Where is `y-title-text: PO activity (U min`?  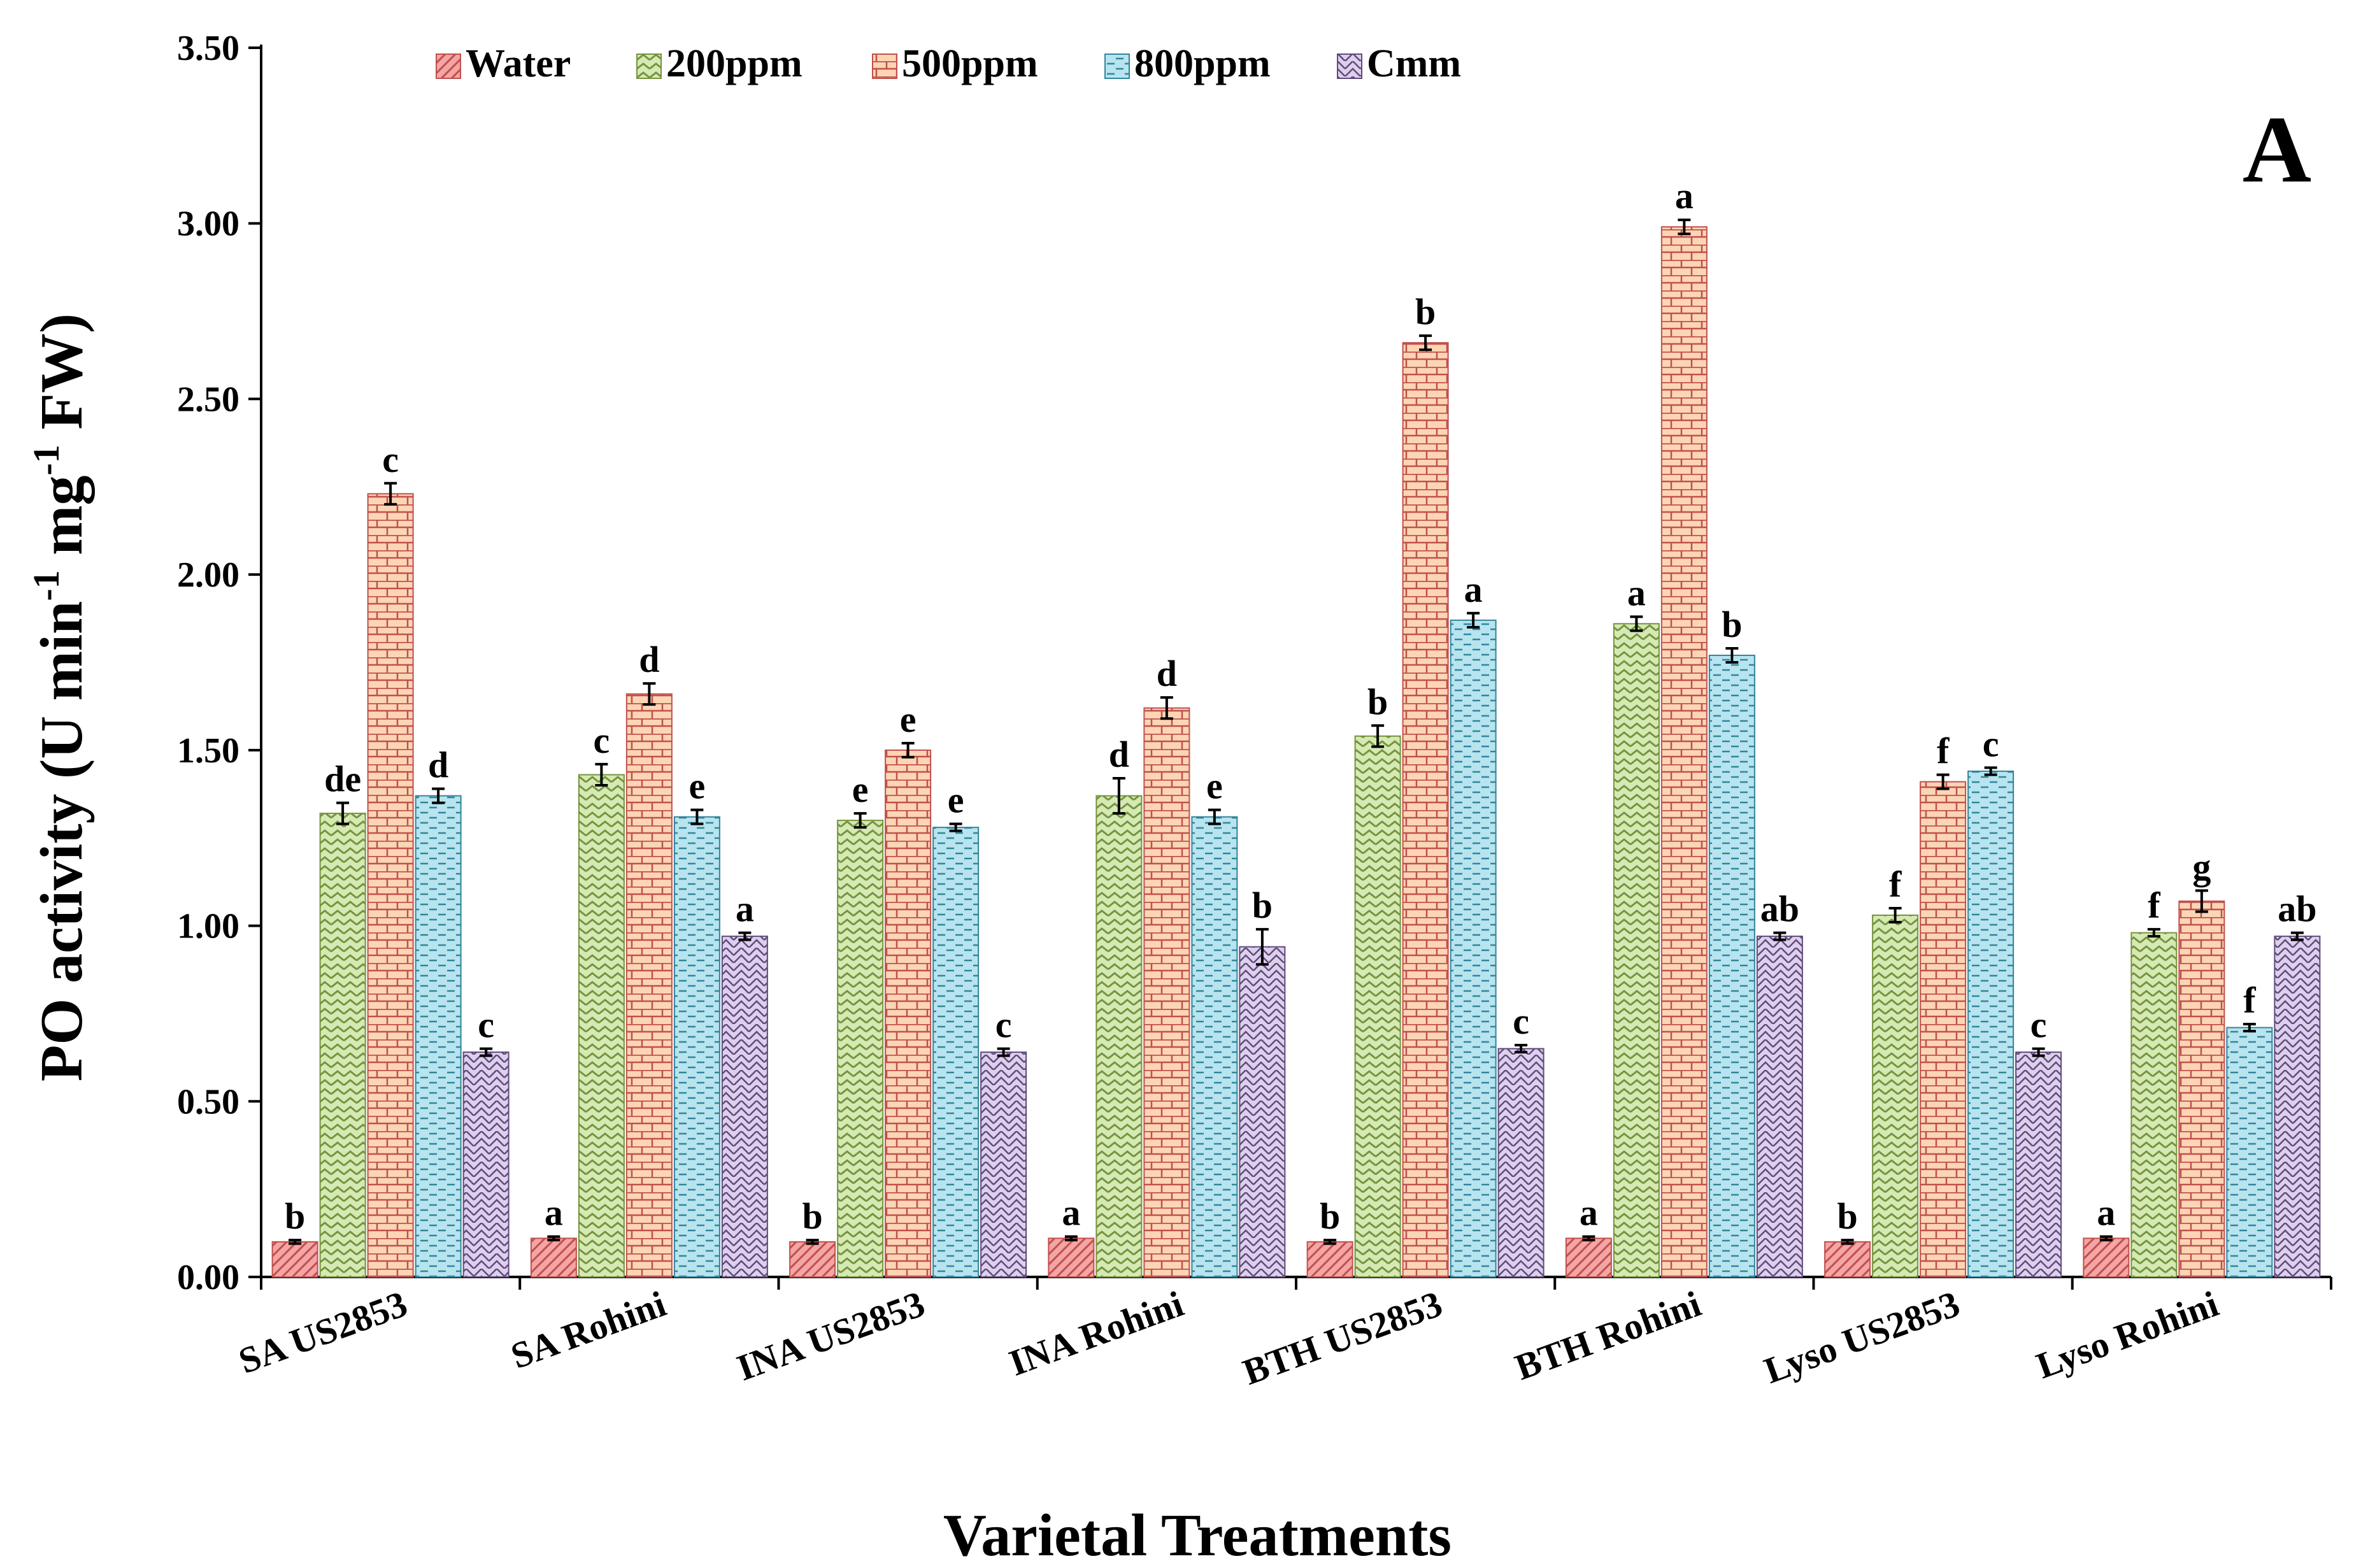
y-title-text: PO activity (U min is located at coordinates (62, 841).